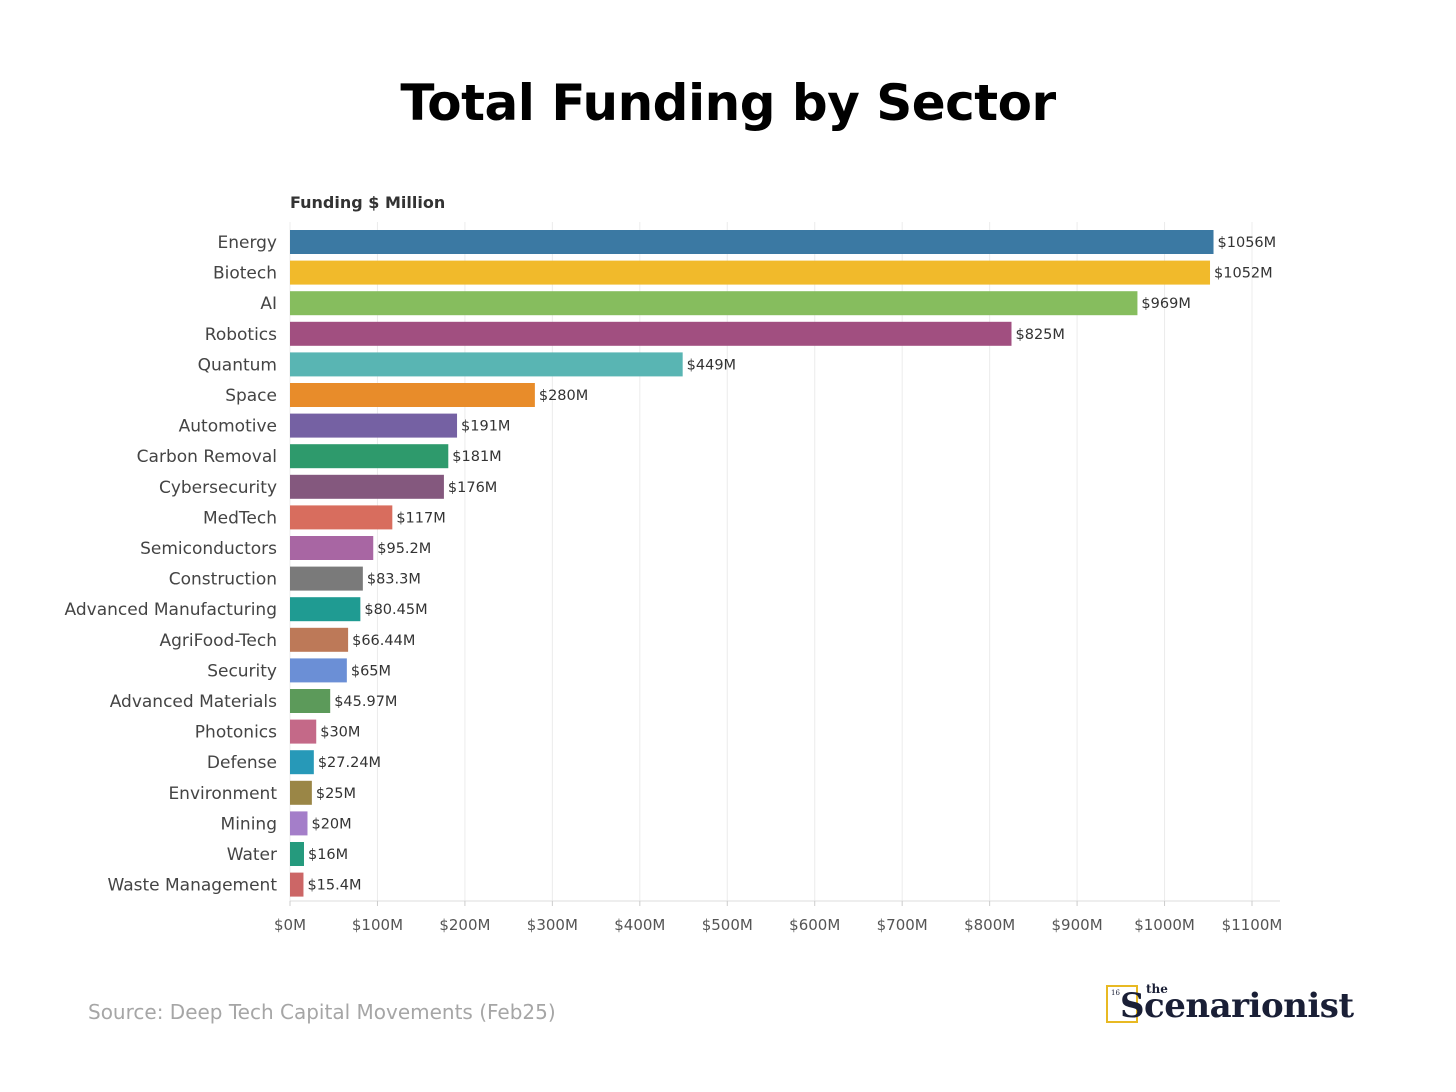 The width and height of the screenshot is (1456, 1092). Describe the element at coordinates (1247, 243) in the screenshot. I see `value-label: $1056M` at that location.